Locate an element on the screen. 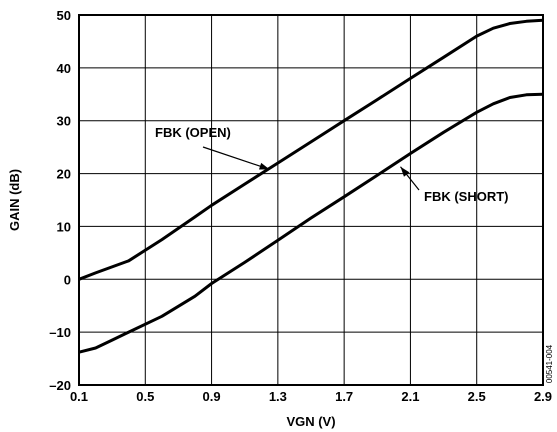 The width and height of the screenshot is (557, 432). x-tick-label: 1.7 is located at coordinates (344, 396).